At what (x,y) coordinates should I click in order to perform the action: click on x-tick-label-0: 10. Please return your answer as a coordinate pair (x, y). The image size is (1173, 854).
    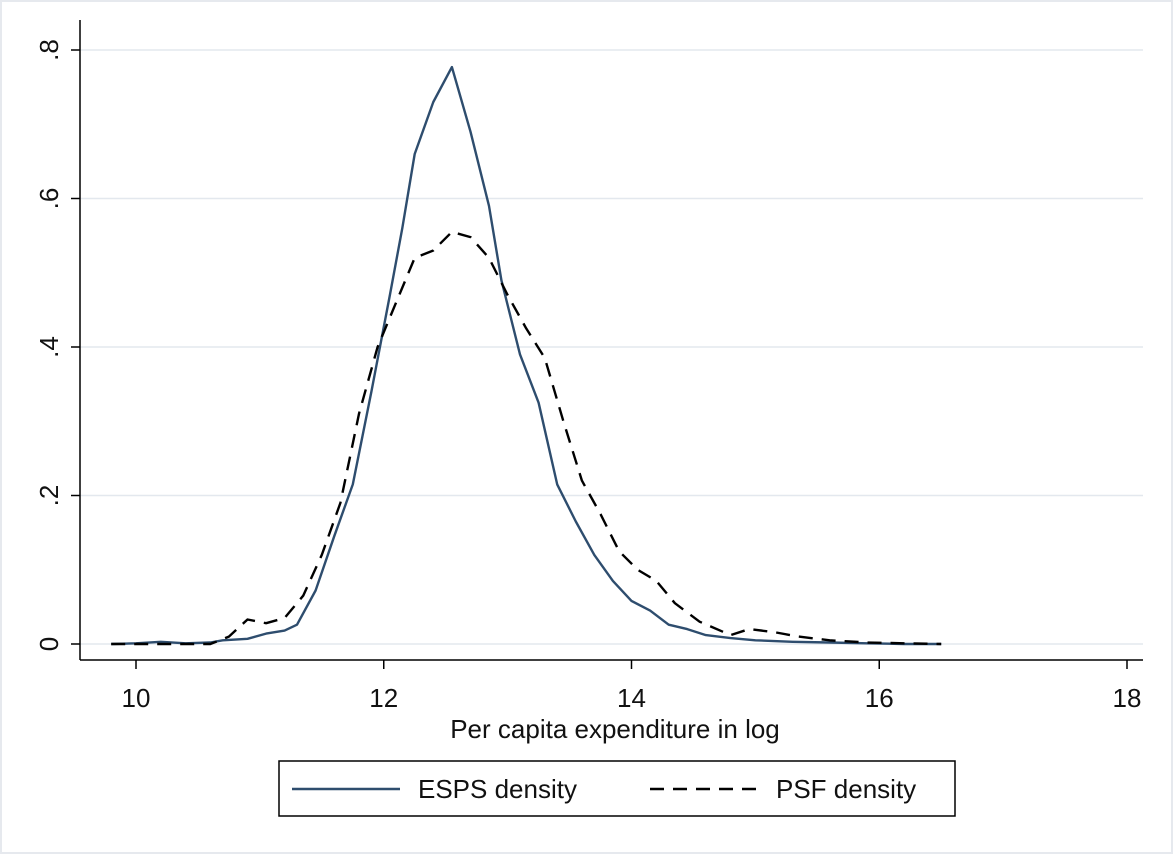
    Looking at the image, I should click on (136, 698).